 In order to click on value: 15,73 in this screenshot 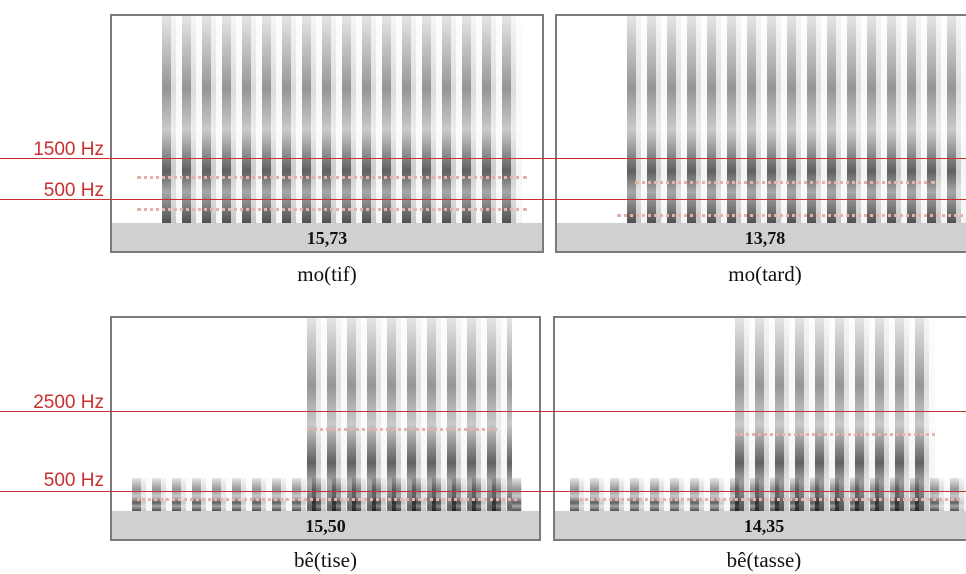, I will do `click(327, 238)`.